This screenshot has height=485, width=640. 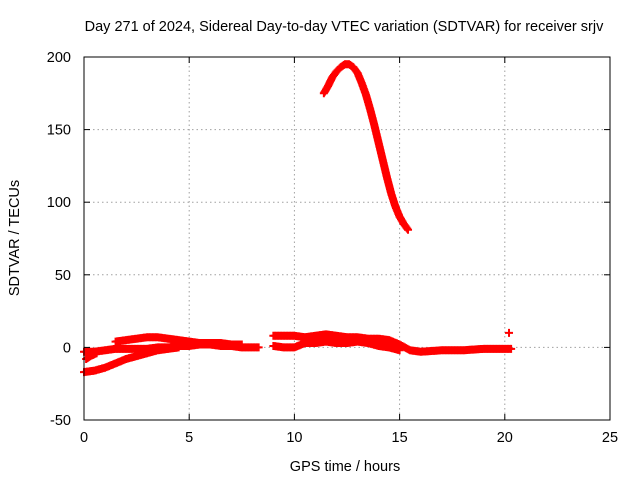 I want to click on series-outlier, so click(x=509, y=332).